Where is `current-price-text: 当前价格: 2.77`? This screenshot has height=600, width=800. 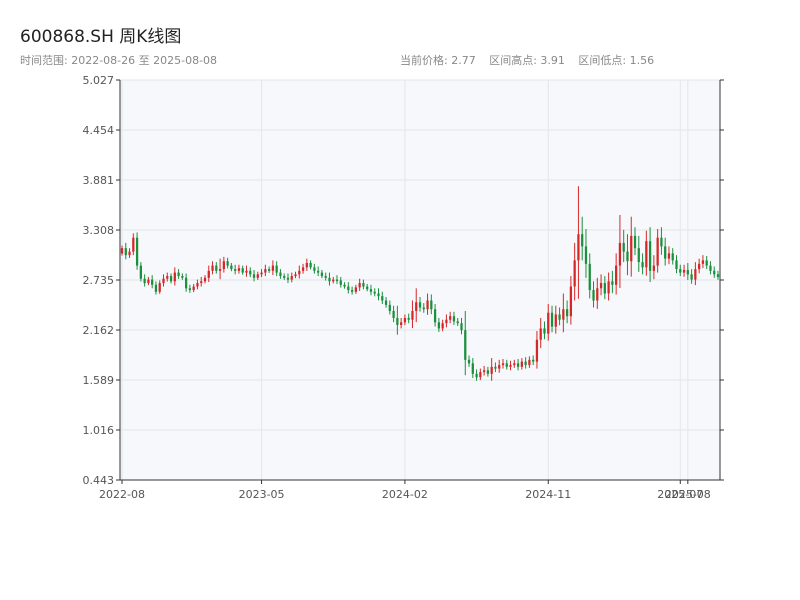 current-price-text: 当前价格: 2.77 is located at coordinates (438, 60).